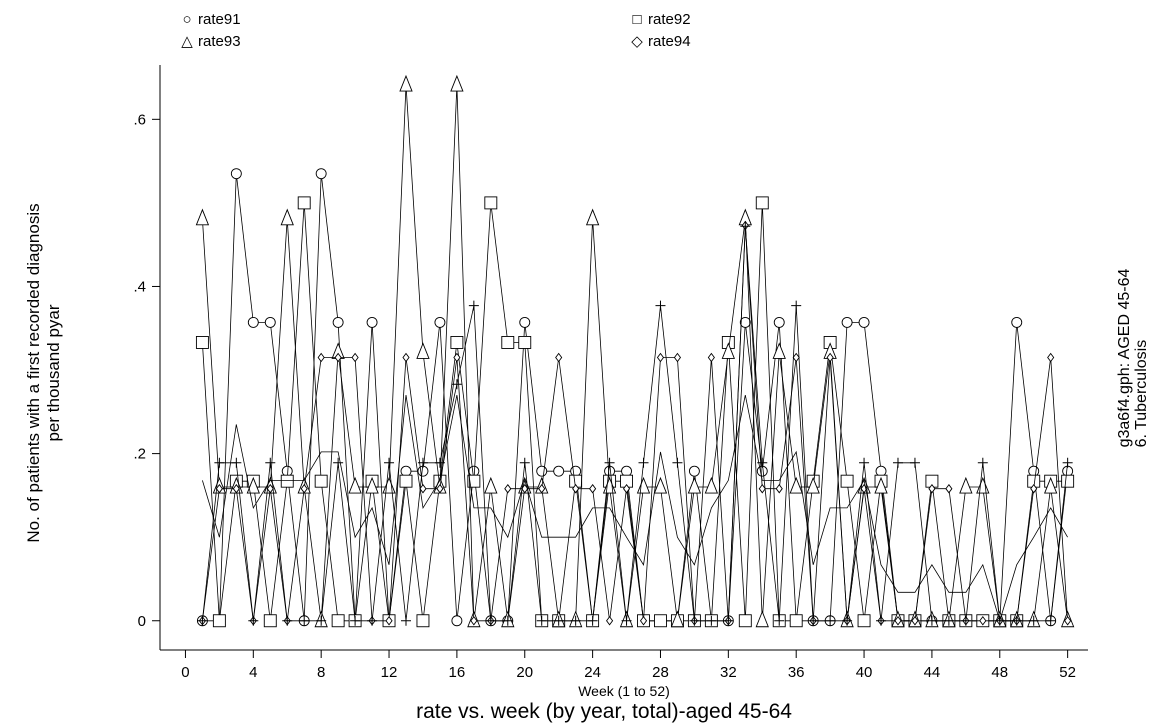 This screenshot has width=1151, height=728. Describe the element at coordinates (932, 672) in the screenshot. I see `x-tick-label: 44` at that location.